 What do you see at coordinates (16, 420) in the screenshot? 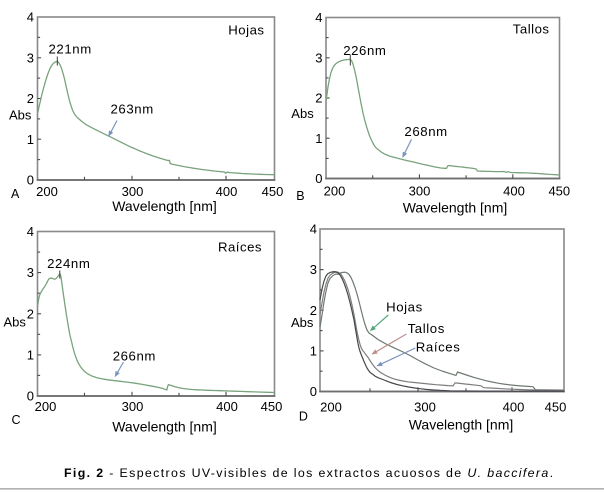
I see `svg-text: C` at bounding box center [16, 420].